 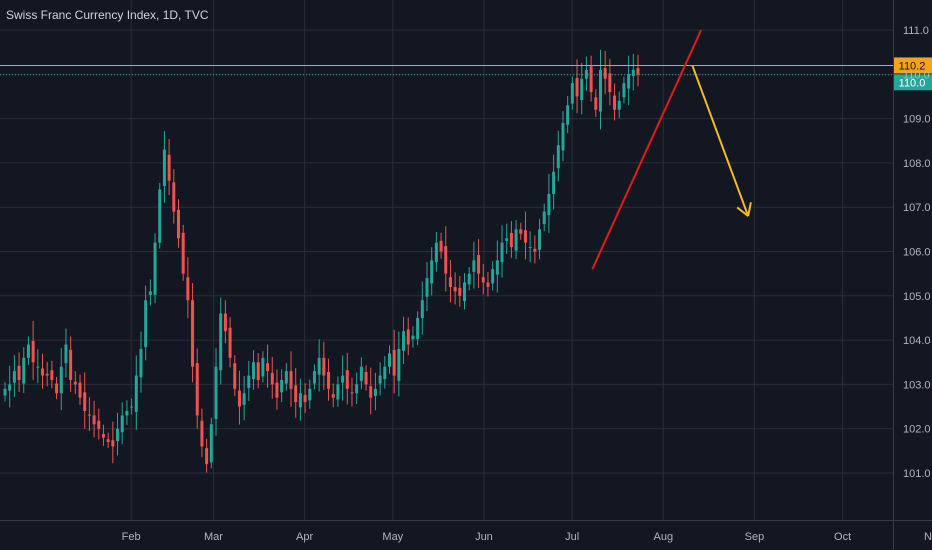 I want to click on resistance-level-label: 110.2, so click(x=912, y=66).